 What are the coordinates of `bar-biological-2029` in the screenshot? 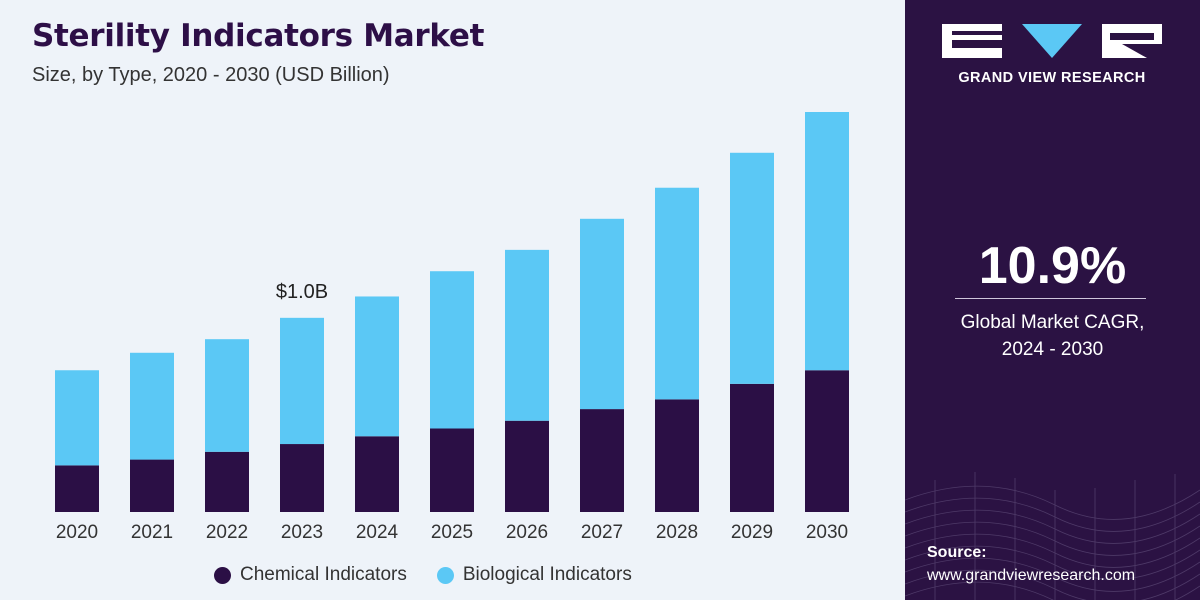 It's located at (752, 268).